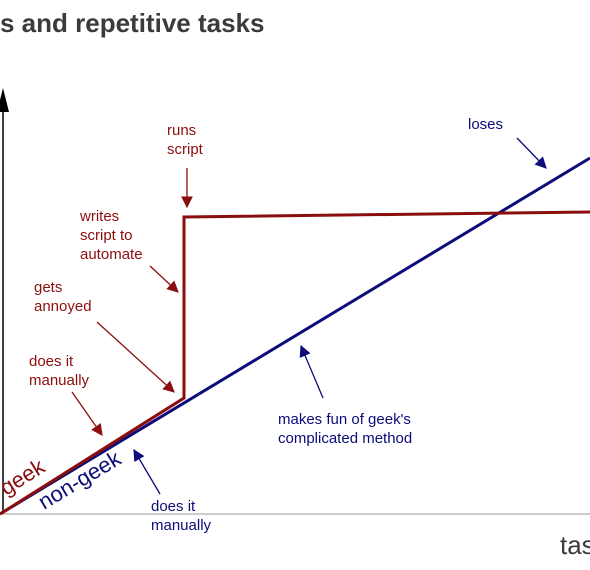 This screenshot has height=570, width=590. Describe the element at coordinates (311, 371) in the screenshot. I see `arrow-makes-fun` at that location.